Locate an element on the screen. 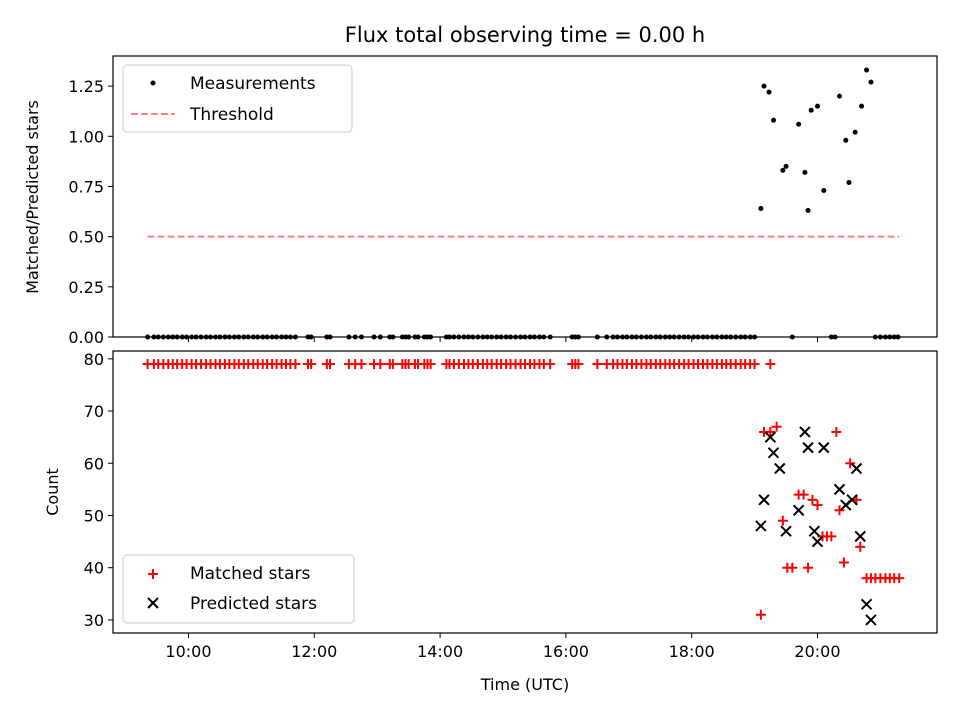  x-tick-label: 16:00 is located at coordinates (566, 651).